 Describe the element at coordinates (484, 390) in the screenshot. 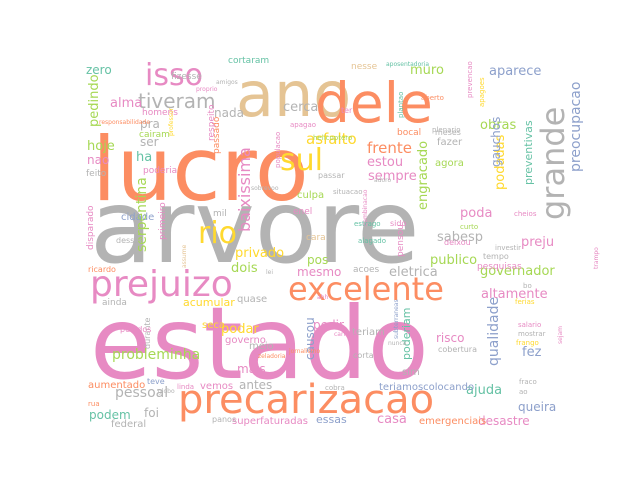

I see `word-ajuda: ajuda` at that location.